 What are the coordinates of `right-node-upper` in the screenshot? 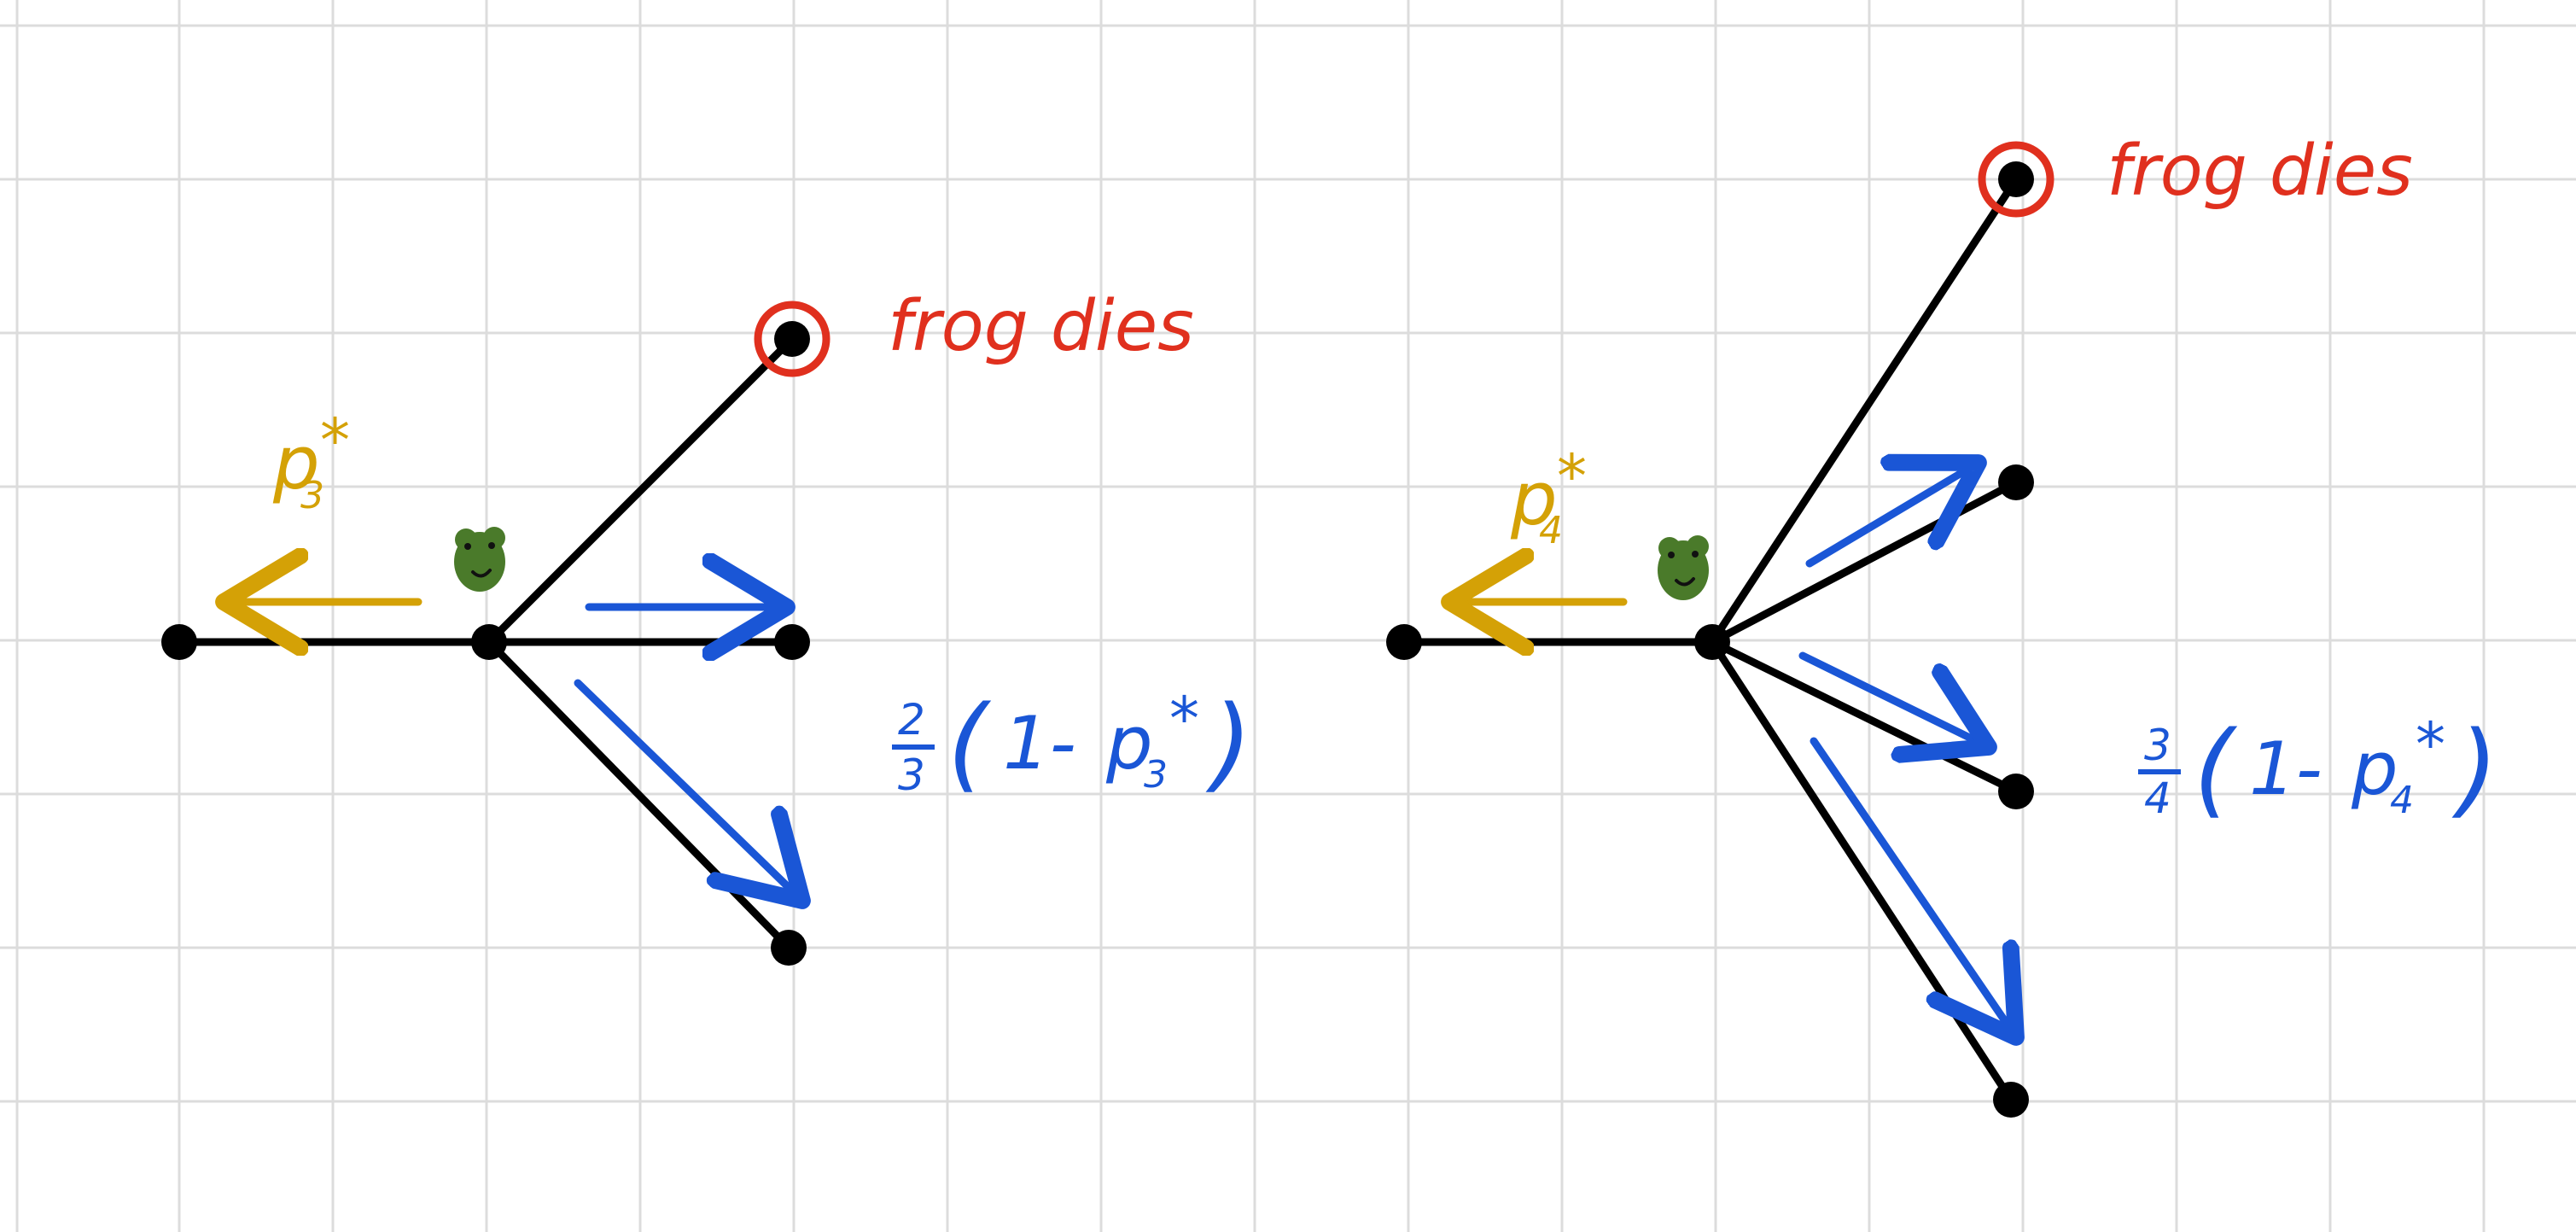 It's located at (2016, 482).